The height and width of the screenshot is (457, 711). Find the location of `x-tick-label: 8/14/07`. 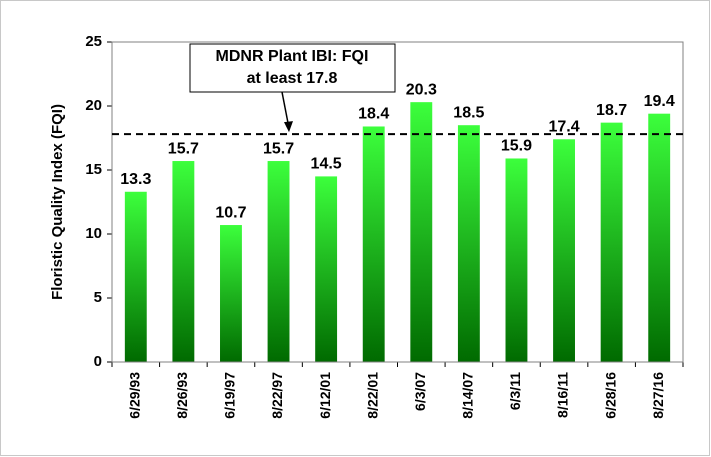

x-tick-label: 8/14/07 is located at coordinates (468, 395).